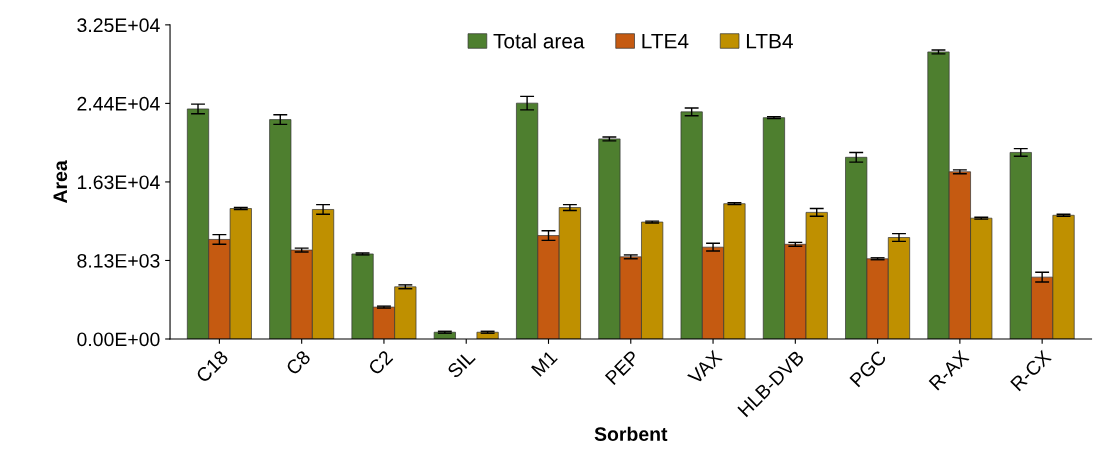  Describe the element at coordinates (544, 363) in the screenshot. I see `x-tick-label: M1` at that location.